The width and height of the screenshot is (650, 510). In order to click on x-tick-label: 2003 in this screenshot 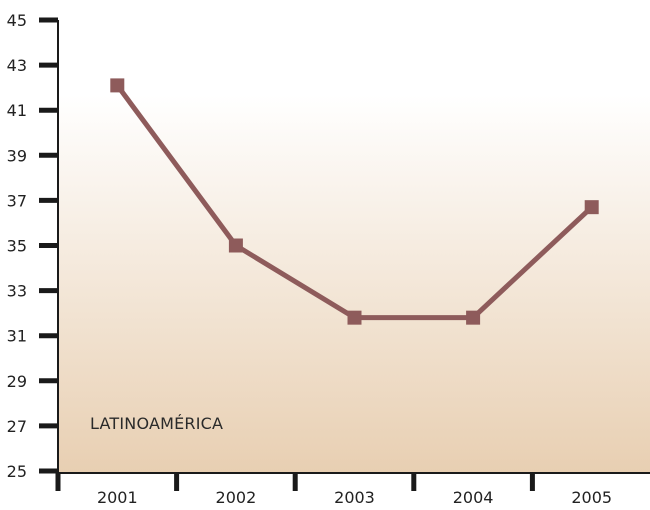, I will do `click(354, 497)`.